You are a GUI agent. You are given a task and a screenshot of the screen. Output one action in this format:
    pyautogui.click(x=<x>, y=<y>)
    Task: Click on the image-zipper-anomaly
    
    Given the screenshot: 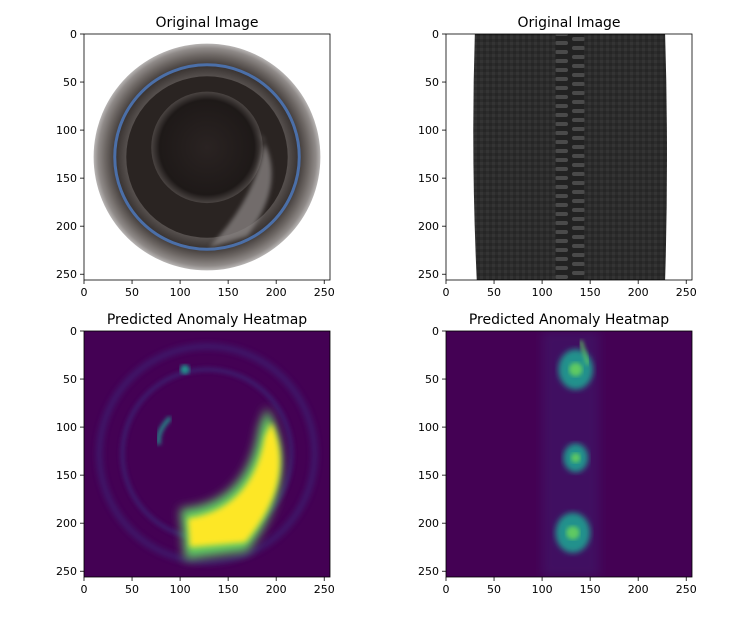 What is the action you would take?
    pyautogui.click(x=569, y=454)
    